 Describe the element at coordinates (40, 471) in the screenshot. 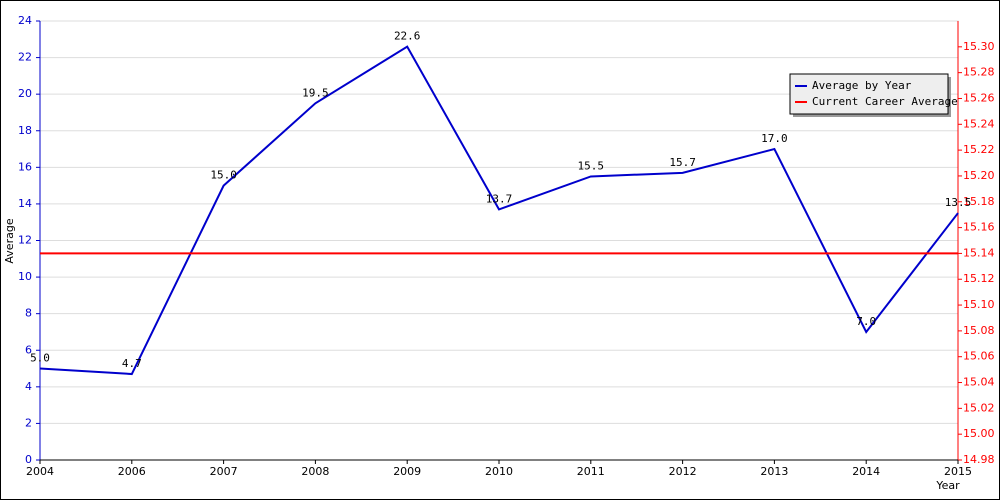

I see `x-tick-label: 2004` at that location.